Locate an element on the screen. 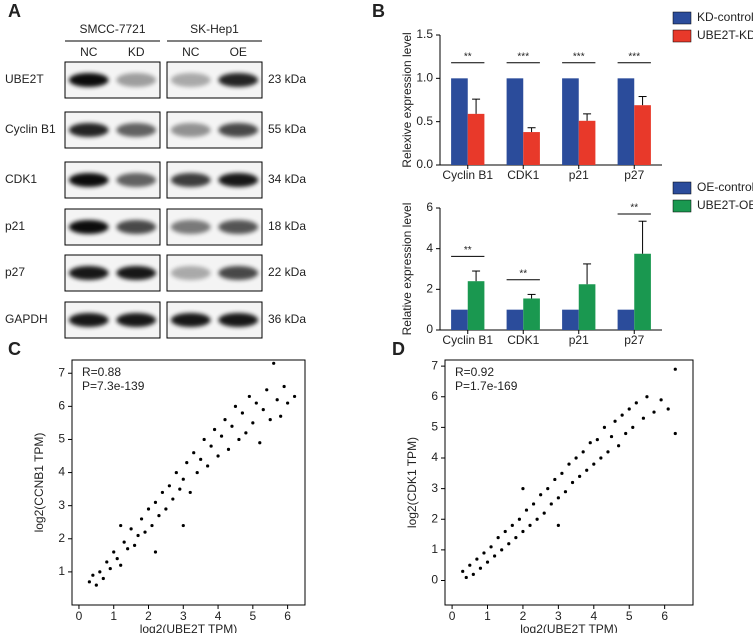 This screenshot has height=633, width=753. legend-label: OE-control is located at coordinates (725, 187).